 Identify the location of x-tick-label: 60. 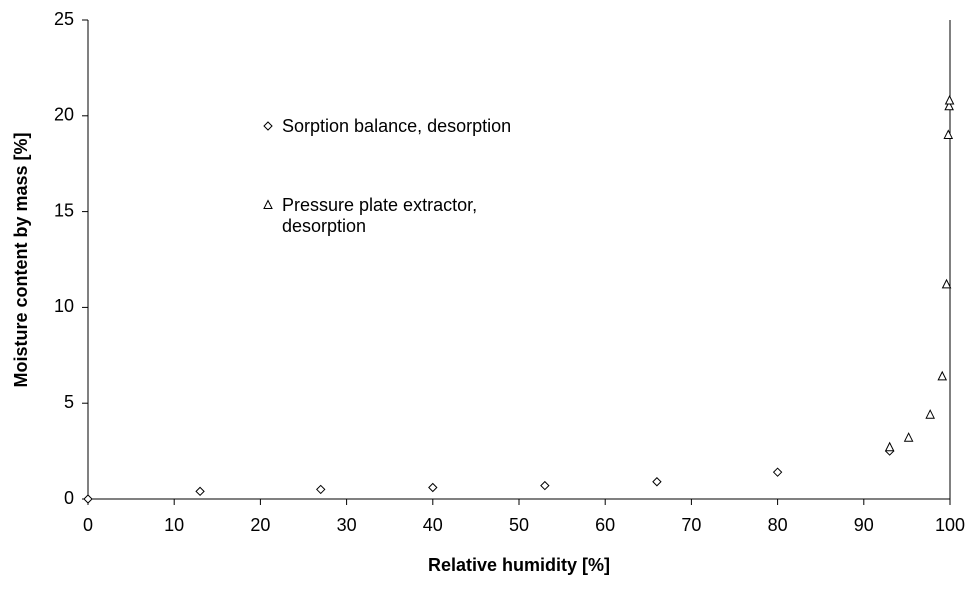
(605, 525).